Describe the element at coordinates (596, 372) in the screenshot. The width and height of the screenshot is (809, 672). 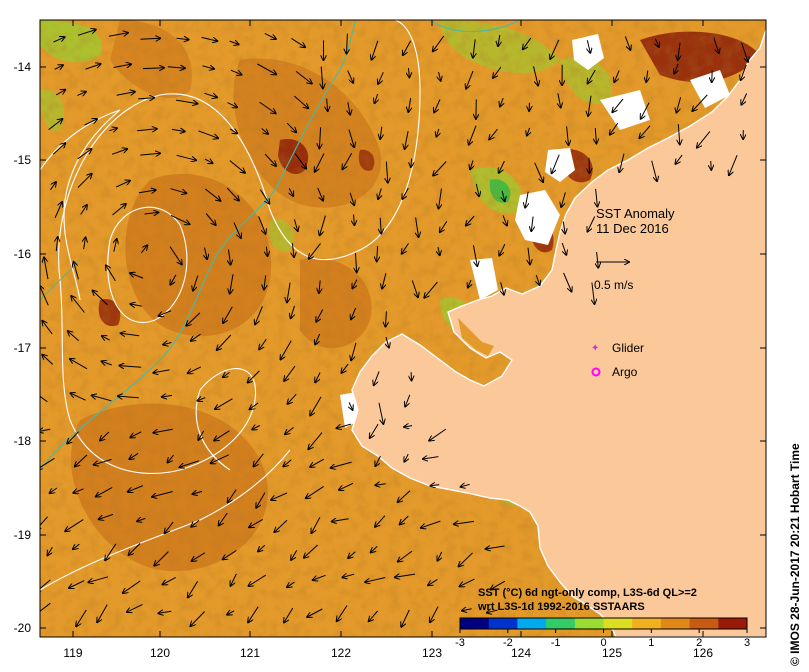
I see `argo-marker-icon` at that location.